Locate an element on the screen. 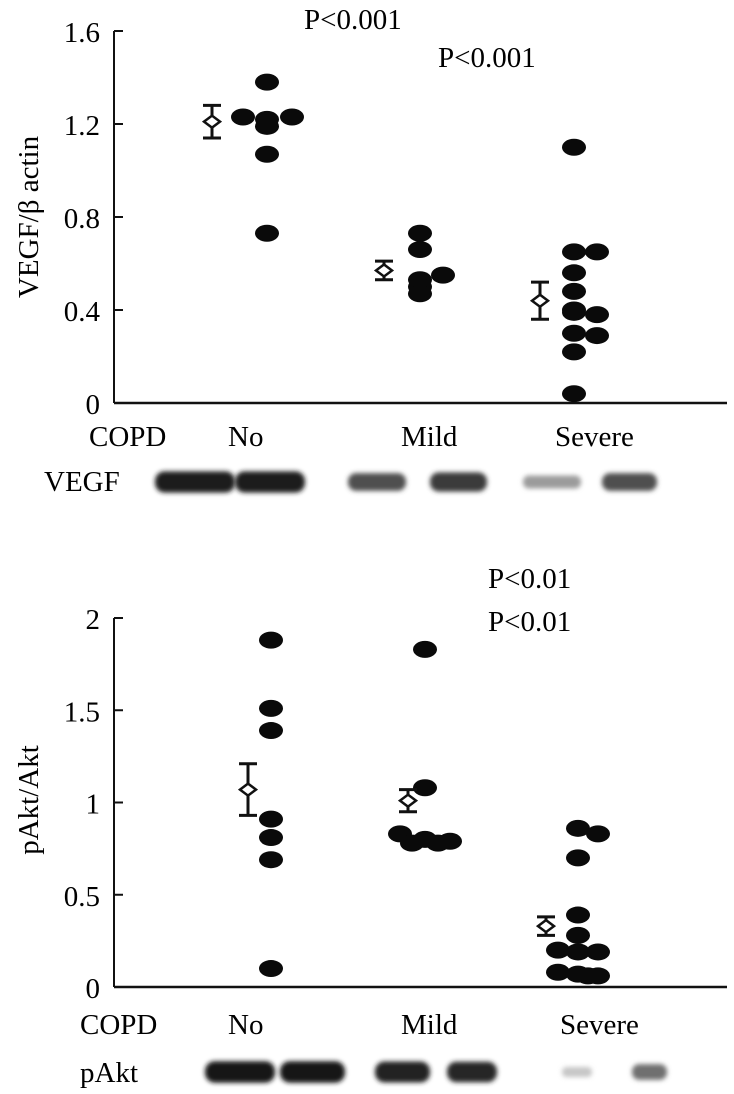  y-tick-label: 1.2 is located at coordinates (82, 126).